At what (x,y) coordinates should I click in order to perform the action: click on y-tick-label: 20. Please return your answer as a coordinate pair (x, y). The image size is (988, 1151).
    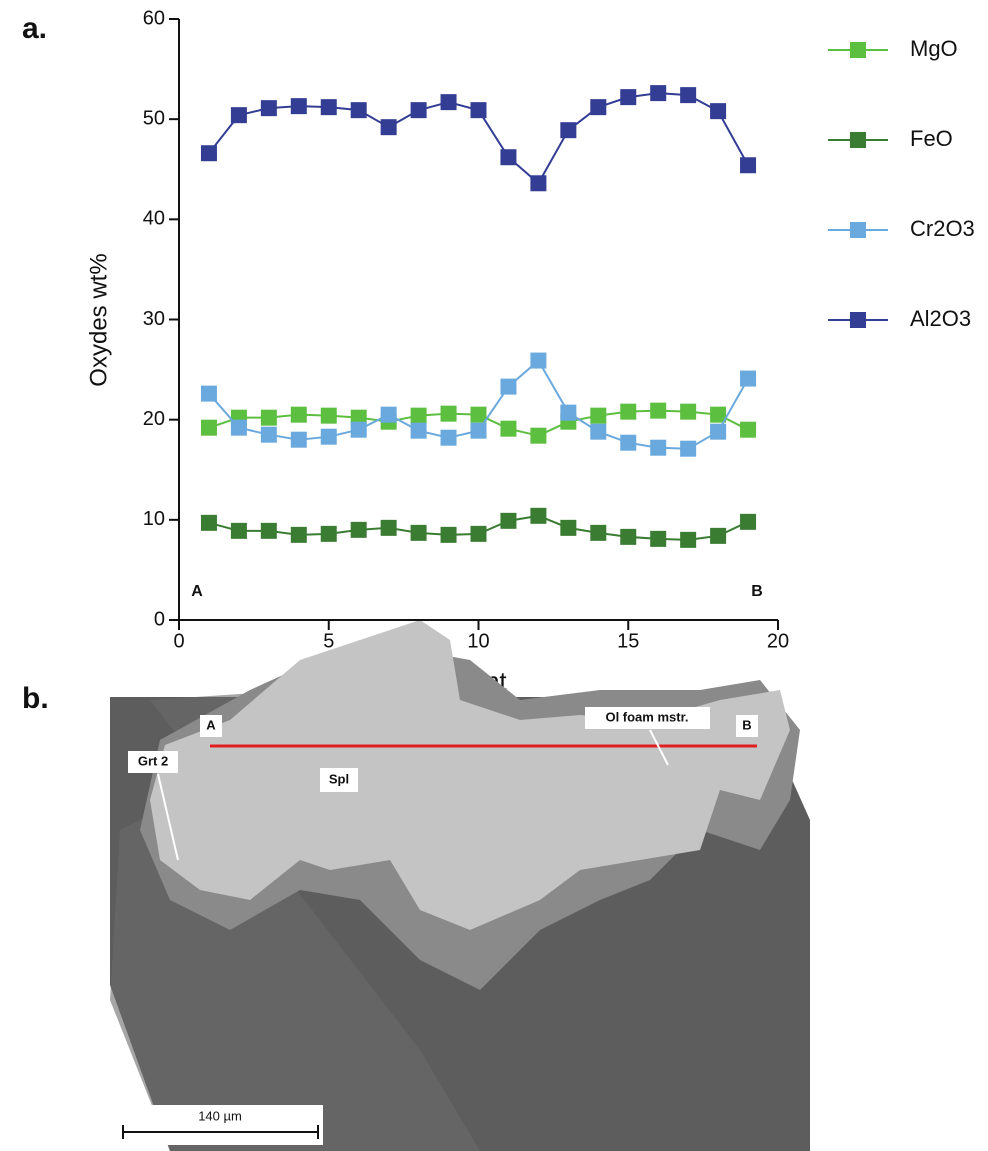
    Looking at the image, I should click on (154, 419).